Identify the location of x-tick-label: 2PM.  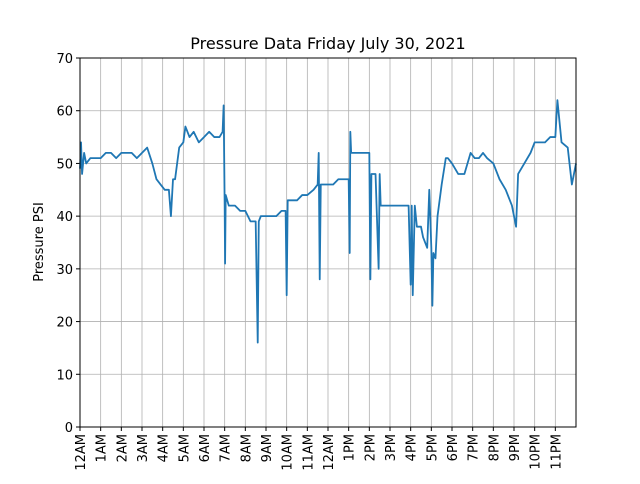
(370, 447).